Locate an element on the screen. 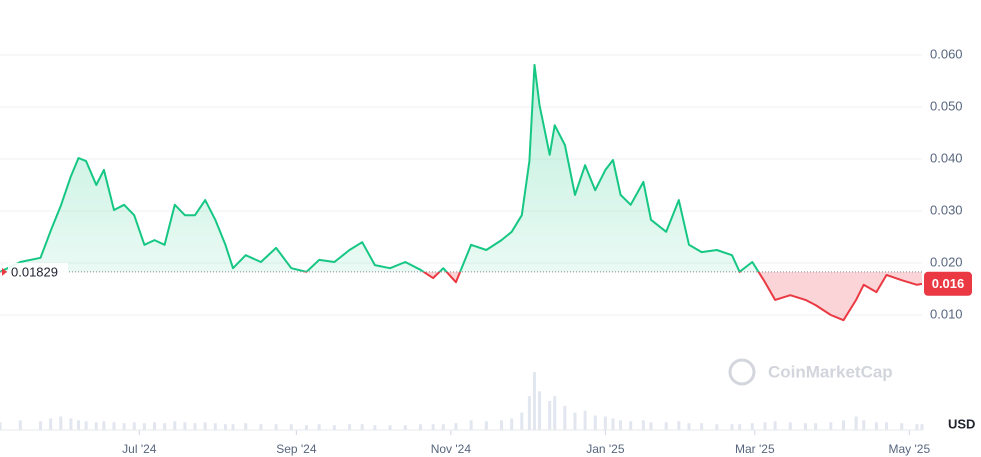 The width and height of the screenshot is (981, 457). y-tick-label: 0.020 is located at coordinates (946, 261).